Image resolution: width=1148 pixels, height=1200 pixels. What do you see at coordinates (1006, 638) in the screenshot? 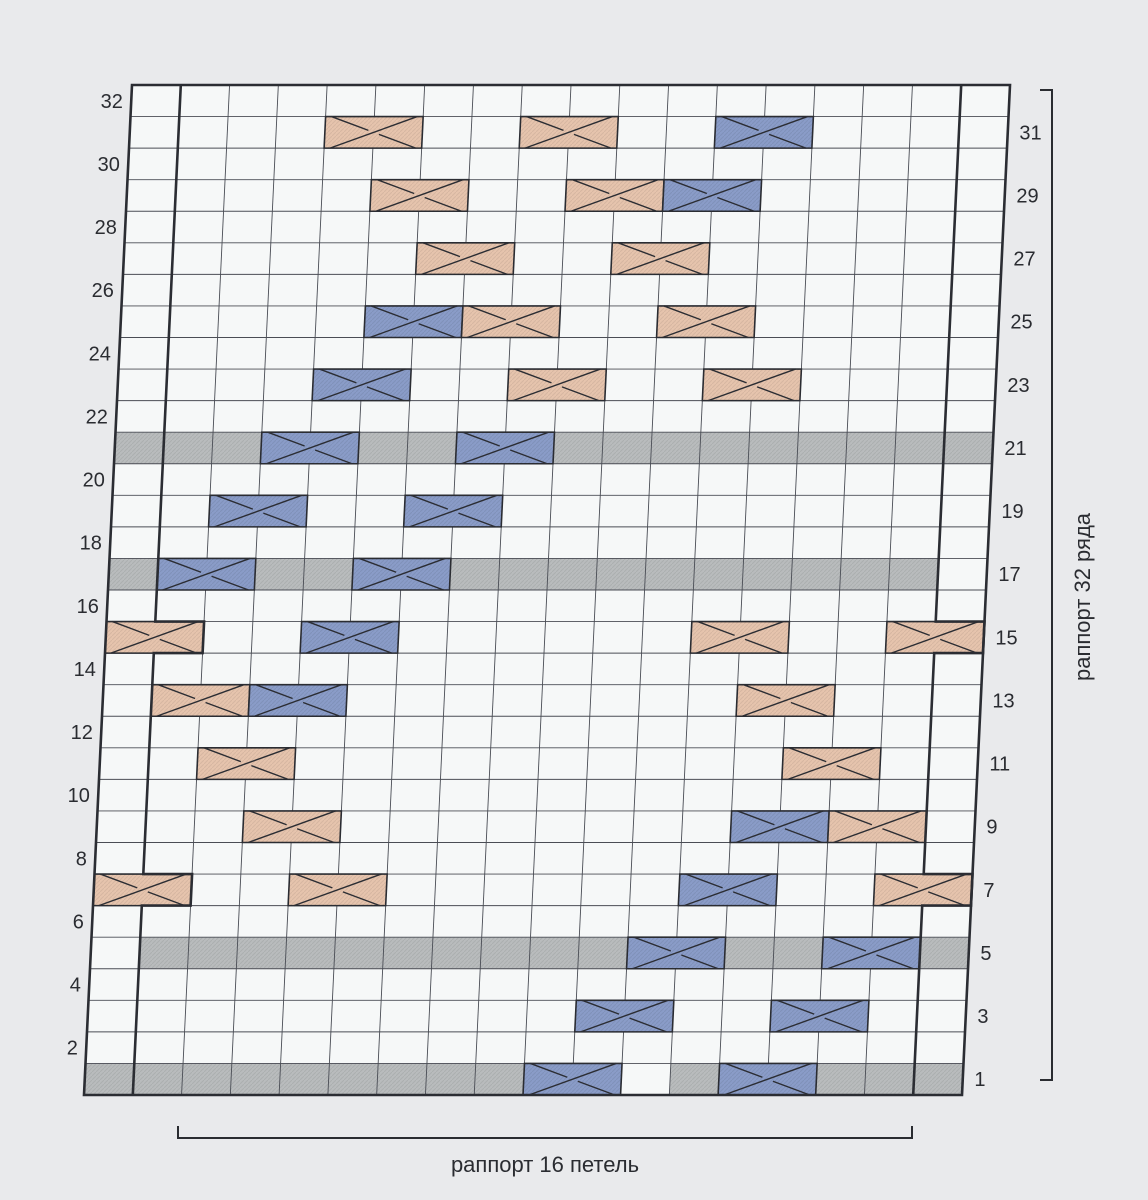
I see `row-number-right: 15` at bounding box center [1006, 638].